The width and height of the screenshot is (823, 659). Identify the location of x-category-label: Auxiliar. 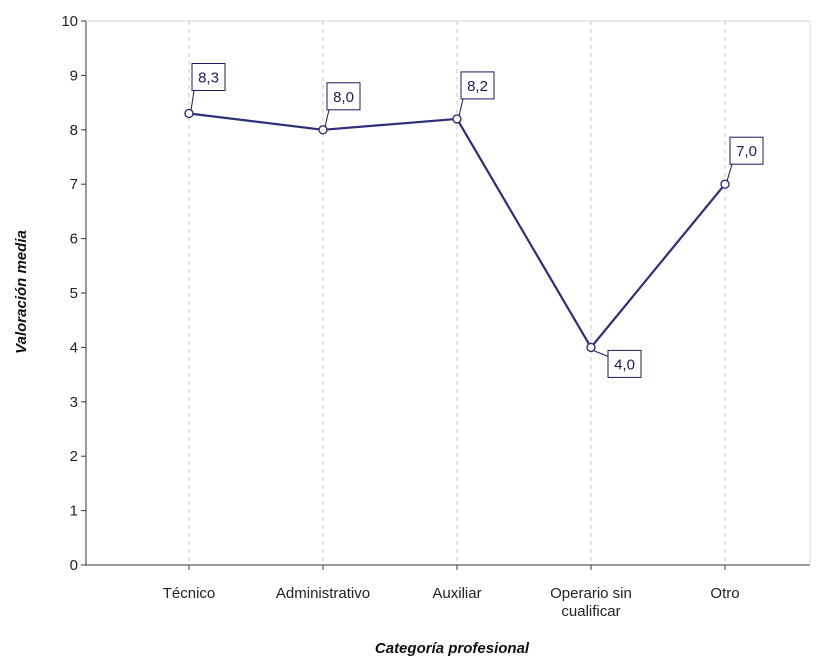
(456, 593).